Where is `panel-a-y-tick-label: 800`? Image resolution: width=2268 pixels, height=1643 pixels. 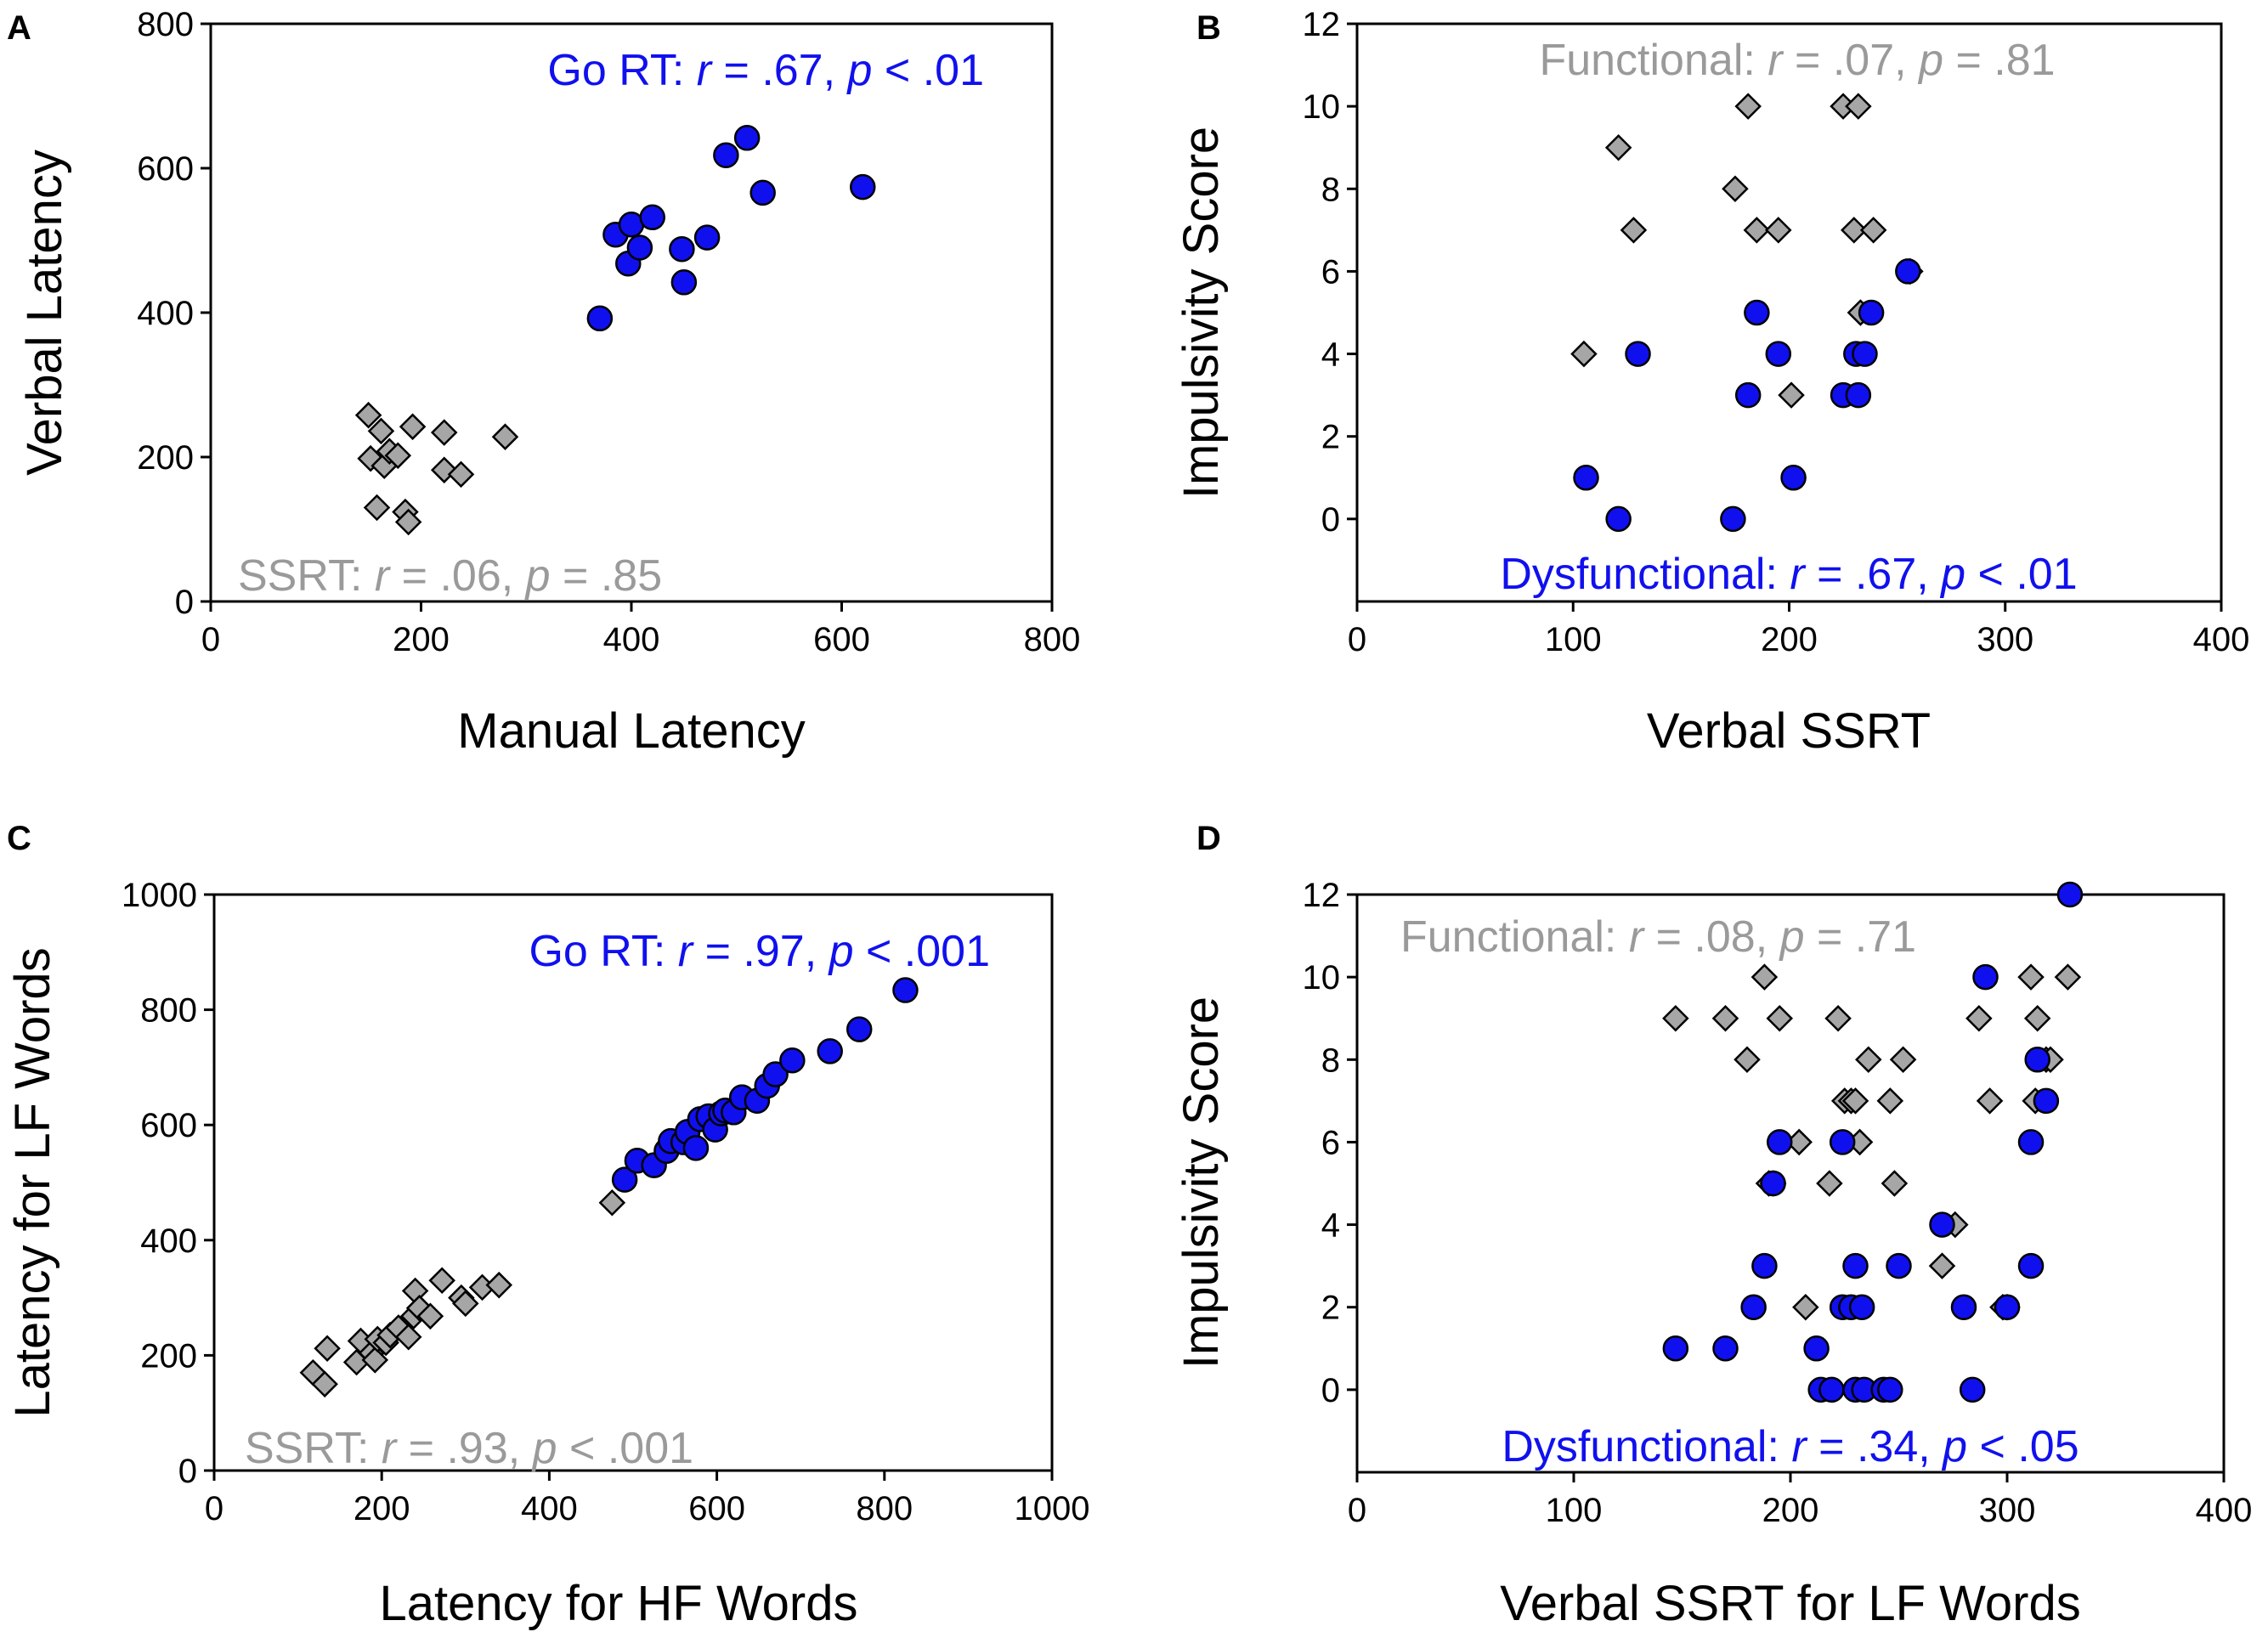
panel-a-y-tick-label: 800 is located at coordinates (165, 24).